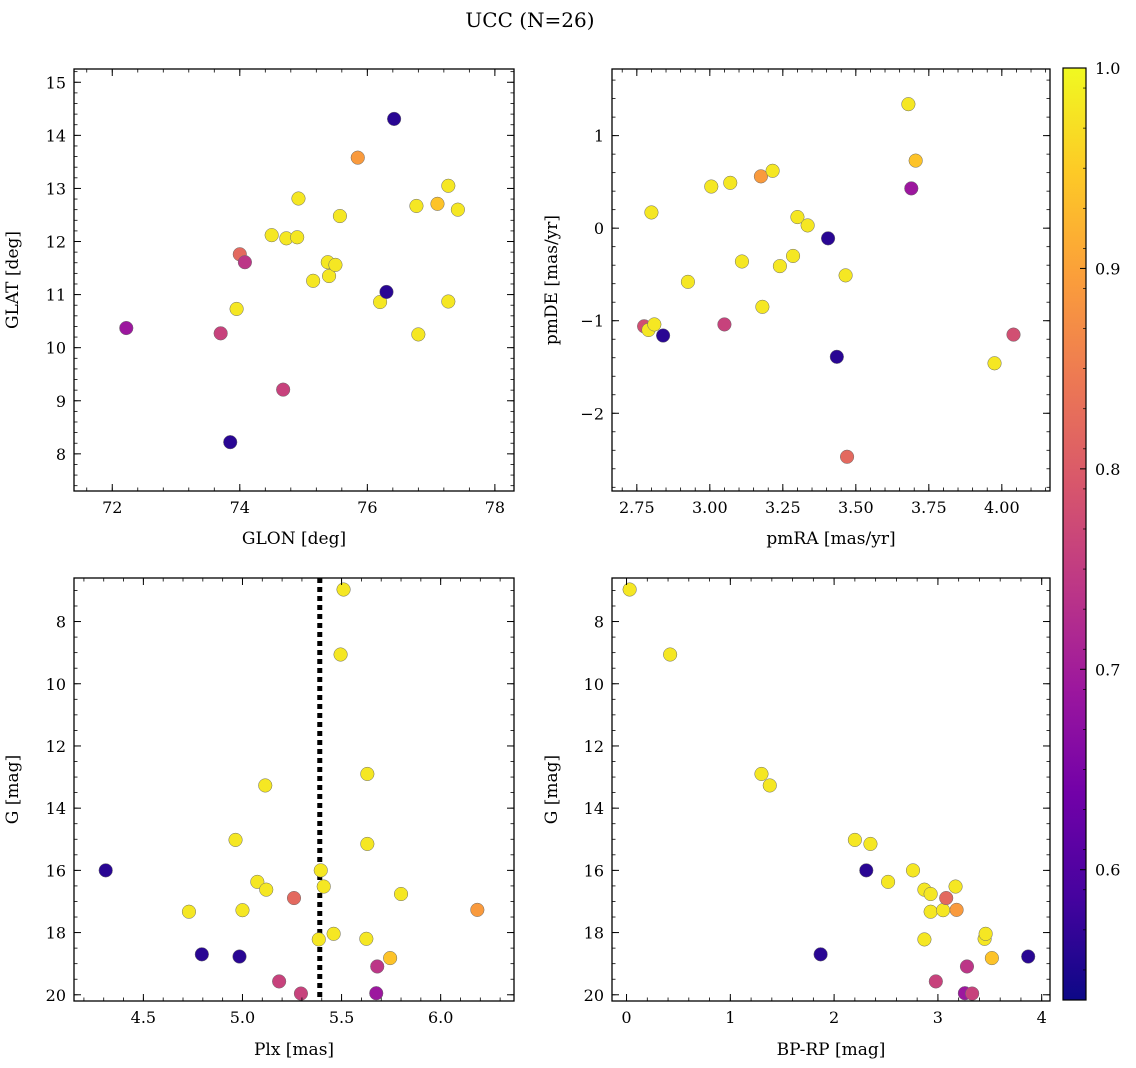 This screenshot has height=1068, width=1136. Describe the element at coordinates (495, 507) in the screenshot. I see `x-tick-label: 78` at that location.